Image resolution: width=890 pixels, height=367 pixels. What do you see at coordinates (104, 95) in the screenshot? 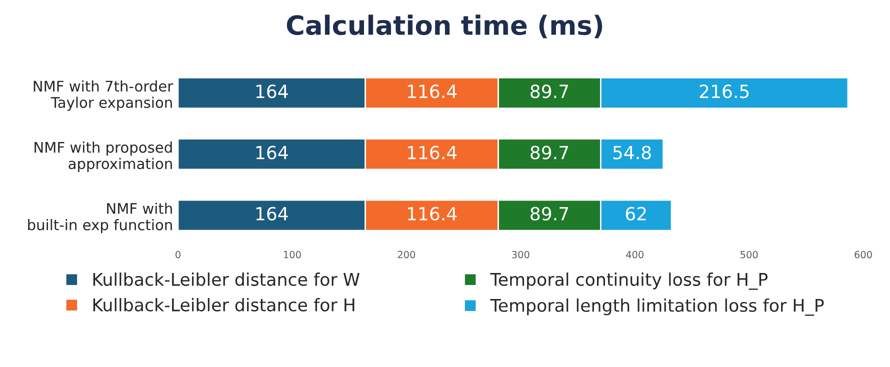
I see `y-tick-label: NMF with 7th-order Taylor expansion` at bounding box center [104, 95].